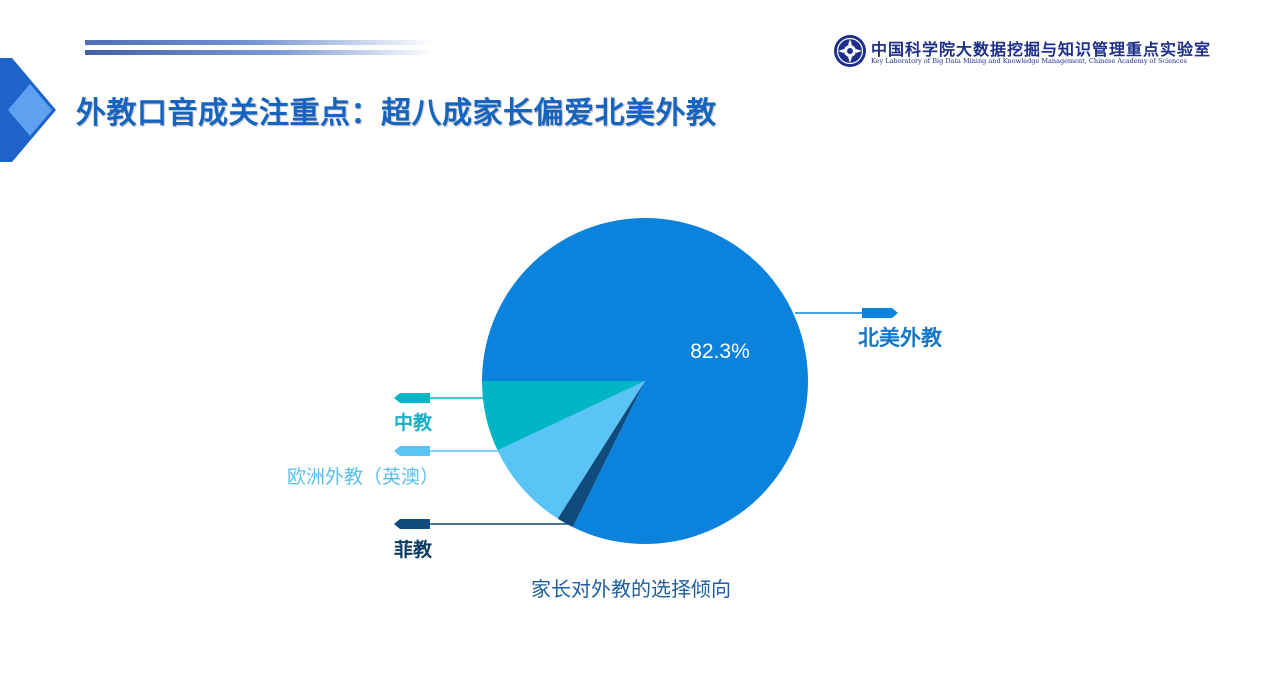  What do you see at coordinates (631, 589) in the screenshot?
I see `chart-caption: 家长对外教的选择倾向` at bounding box center [631, 589].